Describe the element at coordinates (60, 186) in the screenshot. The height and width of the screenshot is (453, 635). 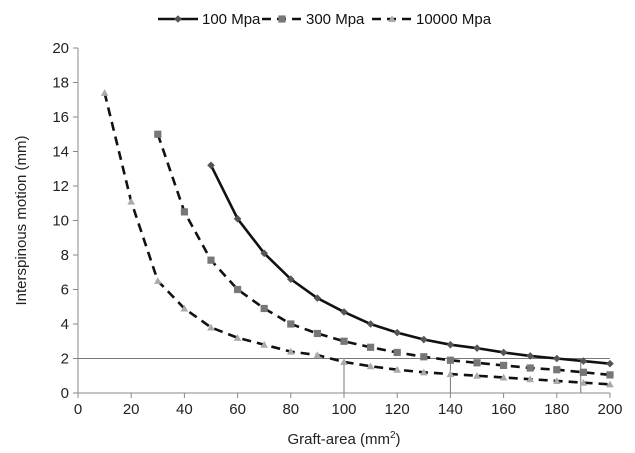
I see `y-tick-label: 12` at that location.